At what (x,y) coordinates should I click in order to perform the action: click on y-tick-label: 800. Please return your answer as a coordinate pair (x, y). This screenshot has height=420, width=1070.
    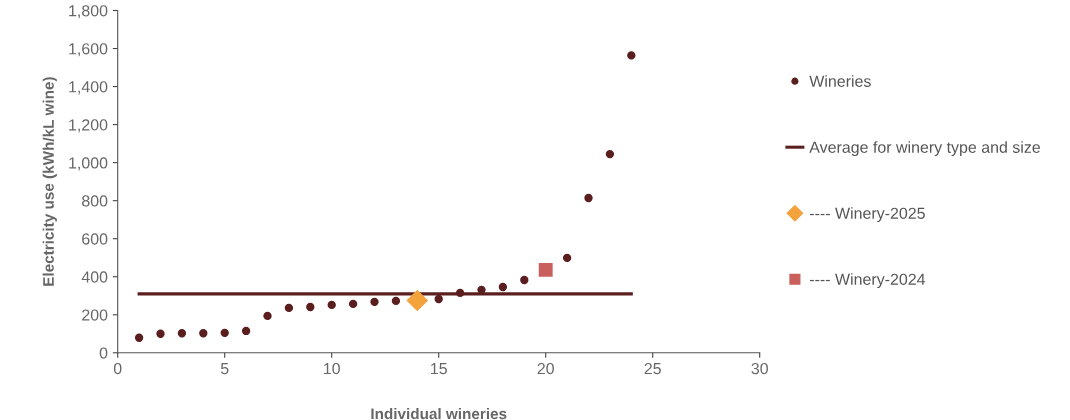
    Looking at the image, I should click on (95, 201).